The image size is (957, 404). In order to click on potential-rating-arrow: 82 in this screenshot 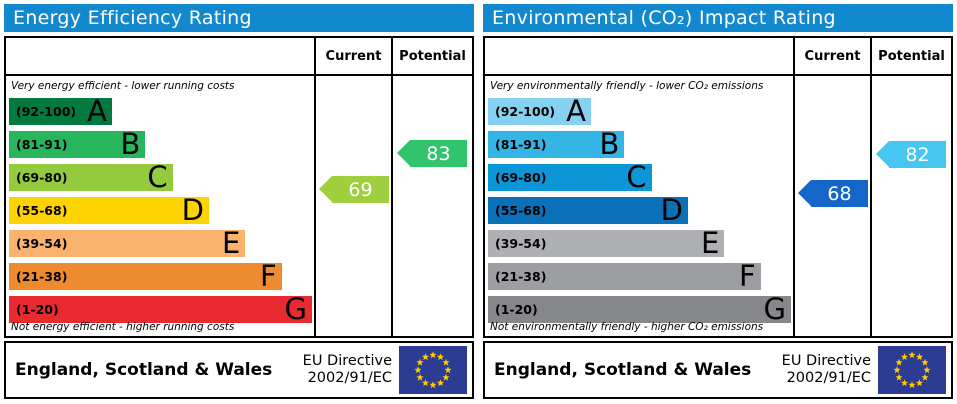, I will do `click(911, 154)`.